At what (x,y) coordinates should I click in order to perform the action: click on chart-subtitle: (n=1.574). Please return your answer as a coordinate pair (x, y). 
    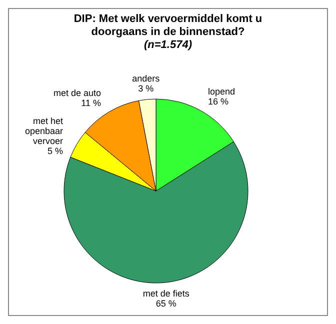
    Looking at the image, I should click on (168, 45).